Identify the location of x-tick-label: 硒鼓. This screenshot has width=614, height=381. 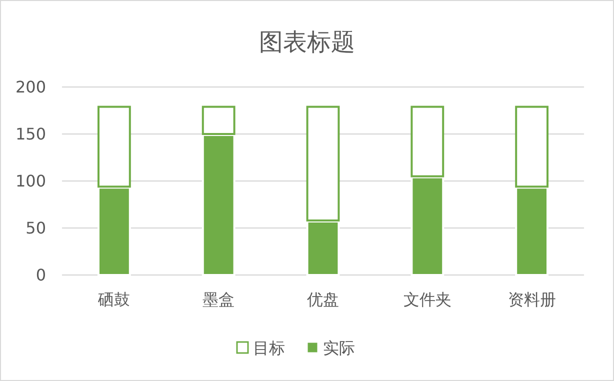
(113, 299).